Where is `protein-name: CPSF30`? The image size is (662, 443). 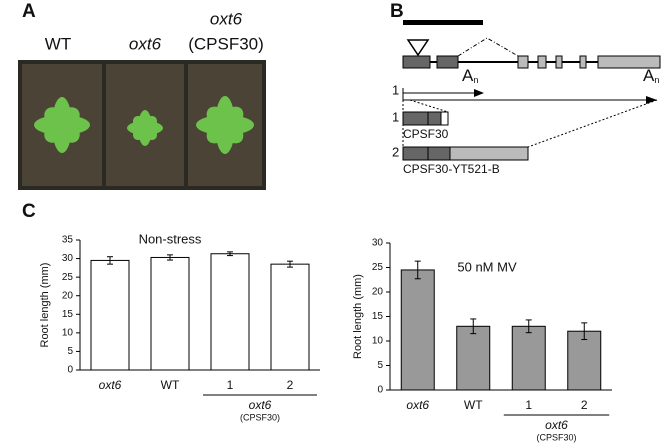 protein-name: CPSF30 is located at coordinates (426, 134).